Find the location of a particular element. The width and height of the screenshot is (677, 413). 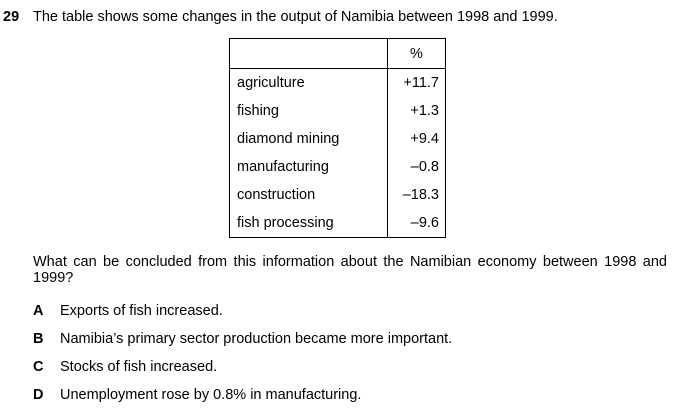

option-letter: A is located at coordinates (38, 311).